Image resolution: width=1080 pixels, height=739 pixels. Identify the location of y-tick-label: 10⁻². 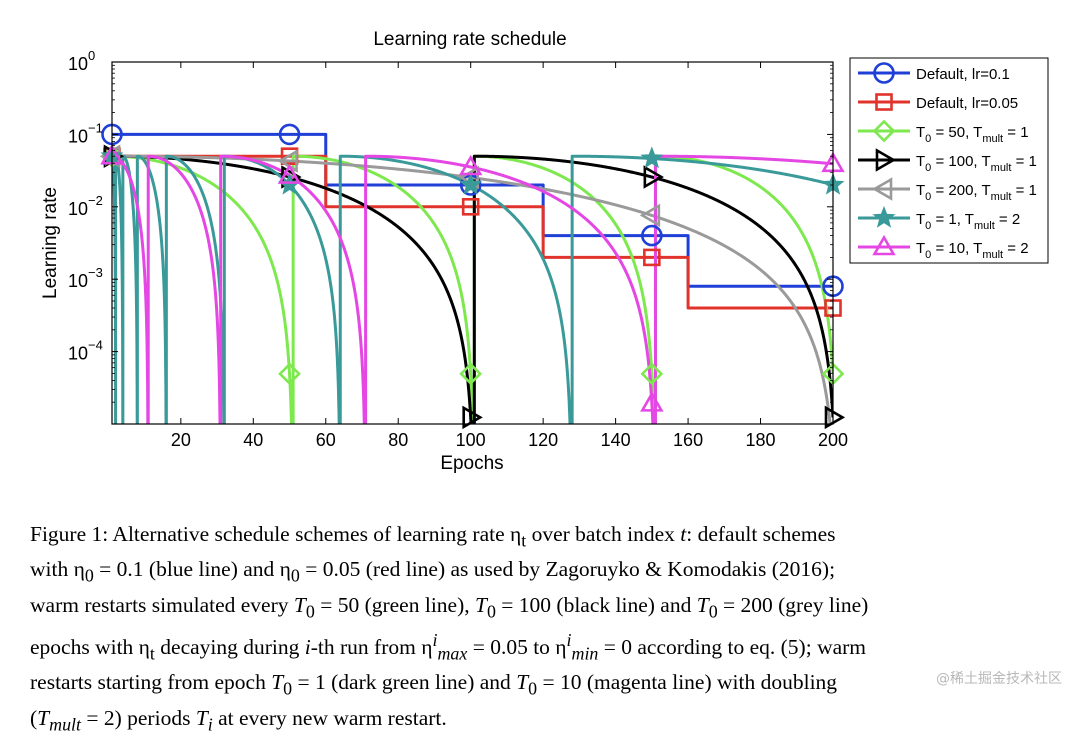
(85, 206).